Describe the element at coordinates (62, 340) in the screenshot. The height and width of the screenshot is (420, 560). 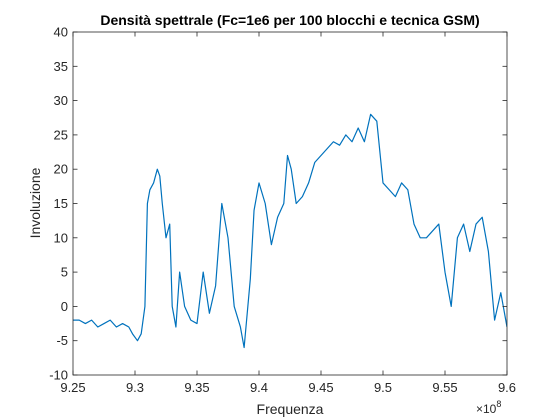
I see `y-tick-label: -5` at that location.